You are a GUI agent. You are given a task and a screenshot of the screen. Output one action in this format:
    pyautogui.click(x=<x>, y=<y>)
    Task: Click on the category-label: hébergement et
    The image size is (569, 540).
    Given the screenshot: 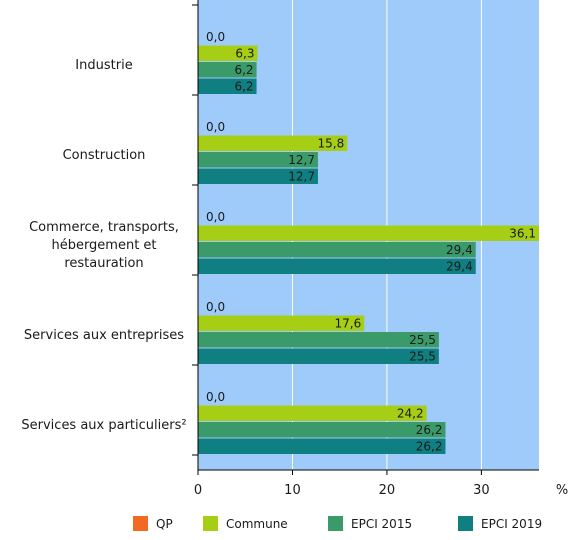 What is the action you would take?
    pyautogui.click(x=103, y=245)
    